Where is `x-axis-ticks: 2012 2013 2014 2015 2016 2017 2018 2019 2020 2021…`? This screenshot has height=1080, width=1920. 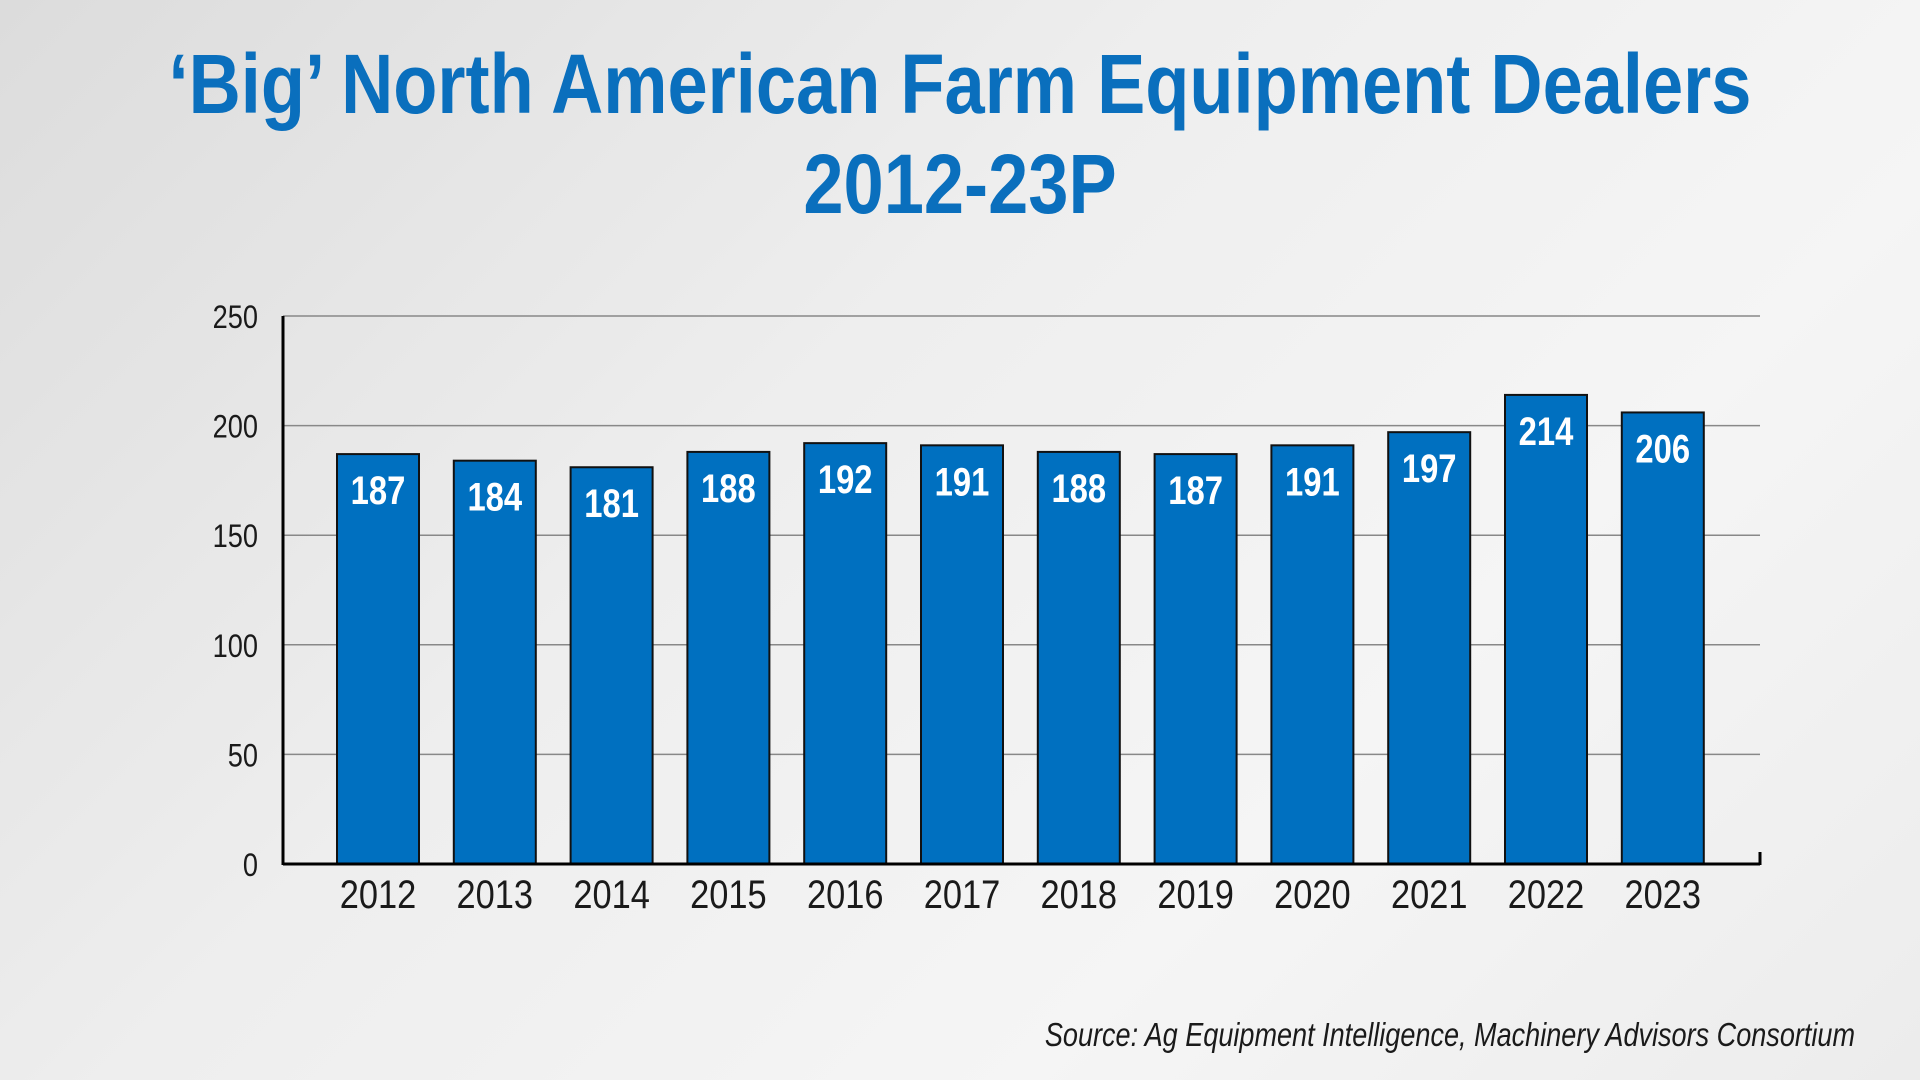 x-axis-ticks: 2012 2013 2014 2015 2016 2017 2018 2019 2020 2021… is located at coordinates (1020, 894).